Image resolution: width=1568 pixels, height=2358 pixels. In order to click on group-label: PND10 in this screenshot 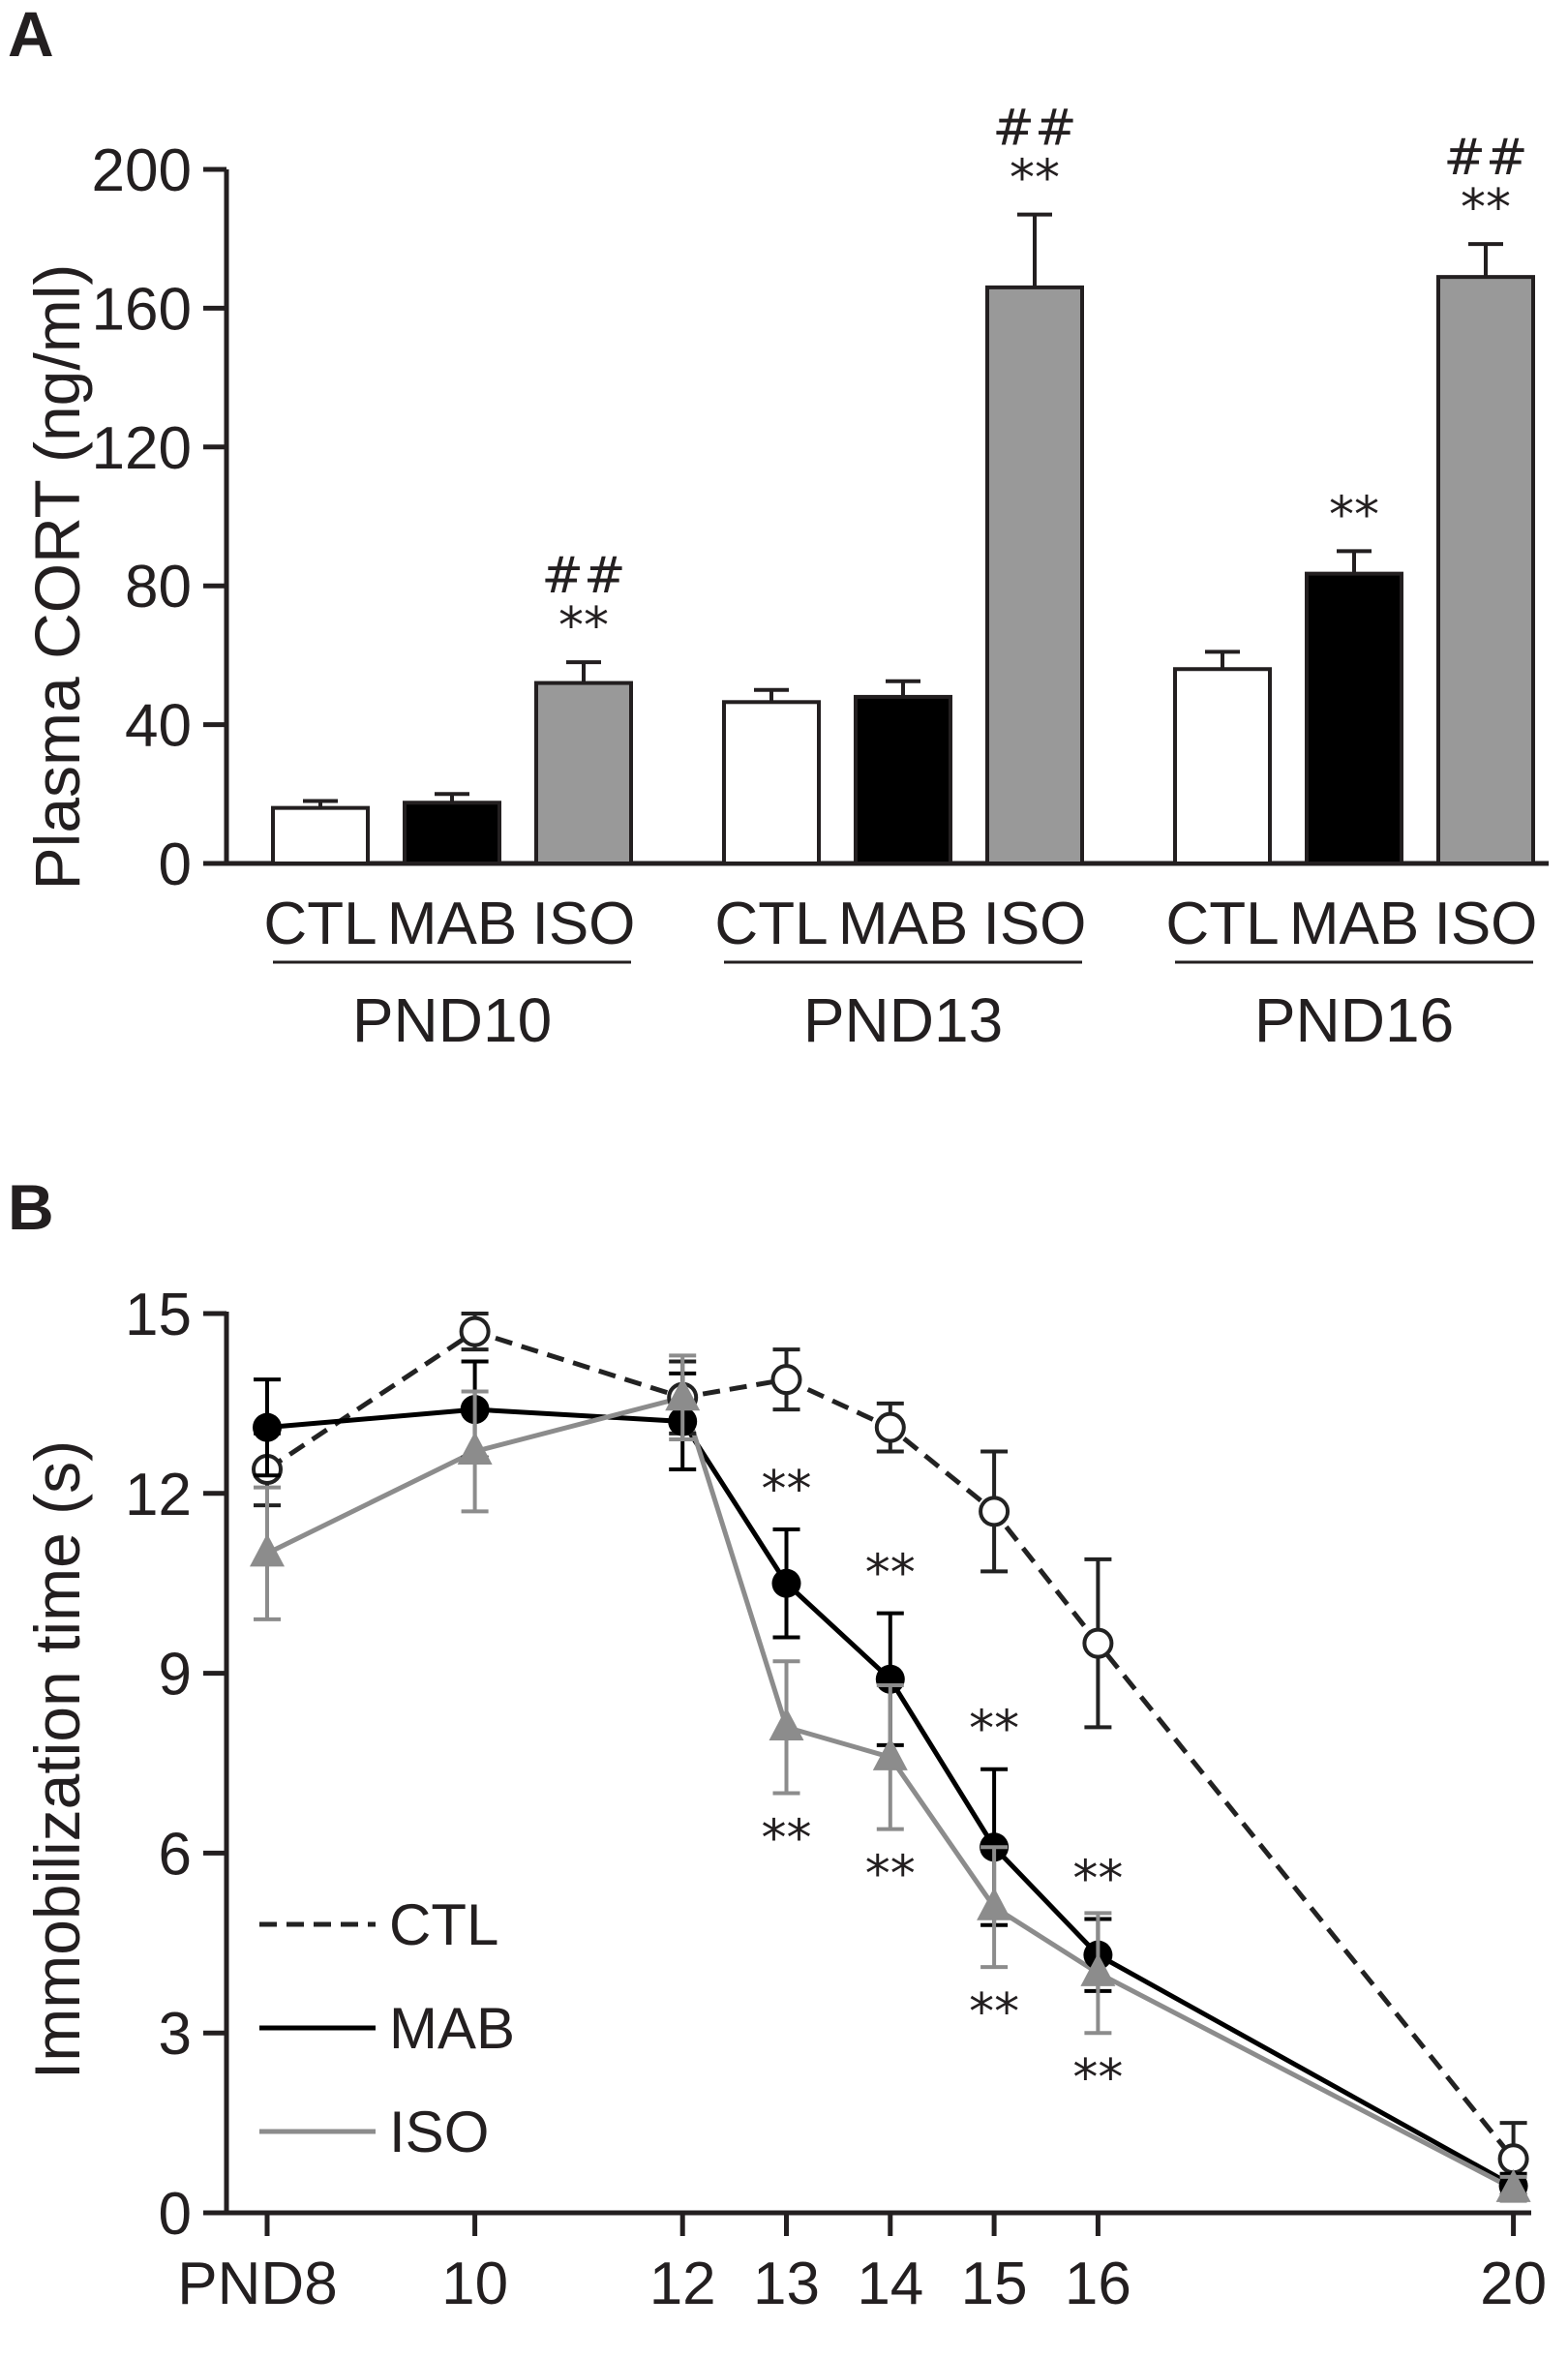, I will do `click(452, 1020)`.